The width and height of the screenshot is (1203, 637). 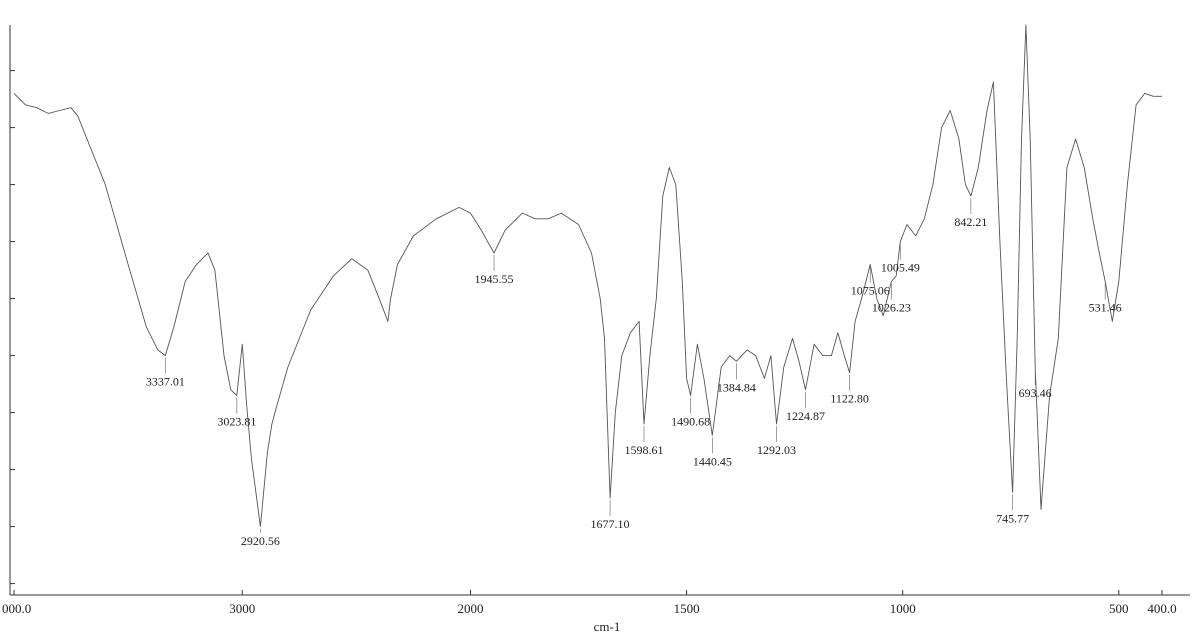 I want to click on peak-label: 745.77, so click(x=1012, y=518).